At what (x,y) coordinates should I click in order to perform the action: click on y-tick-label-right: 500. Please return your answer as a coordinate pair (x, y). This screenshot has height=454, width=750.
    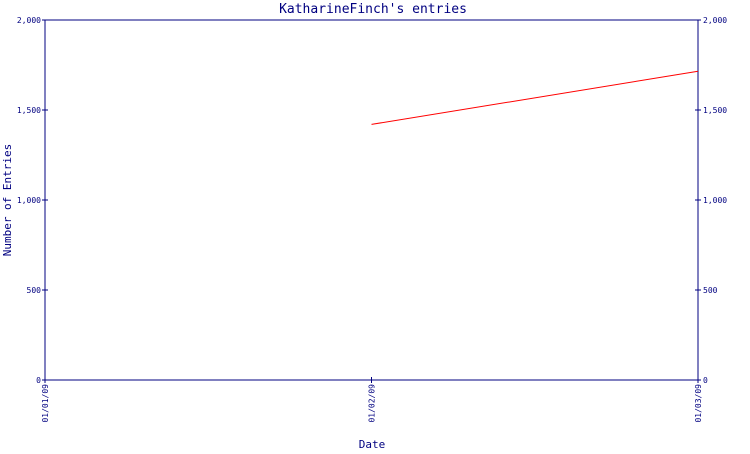
    Looking at the image, I should click on (710, 290).